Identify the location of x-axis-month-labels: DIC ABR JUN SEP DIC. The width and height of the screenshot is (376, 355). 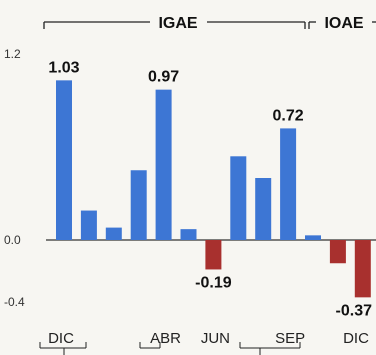
(204, 342).